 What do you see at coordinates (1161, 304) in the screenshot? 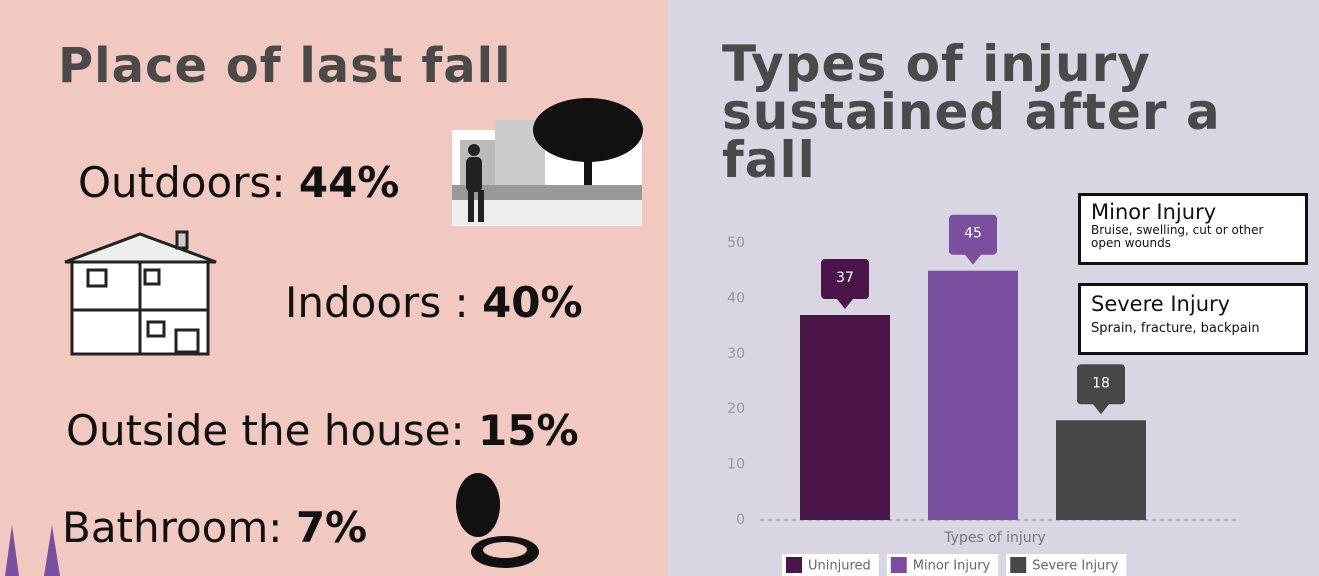
I see `annotation-title: Severe Injury` at bounding box center [1161, 304].